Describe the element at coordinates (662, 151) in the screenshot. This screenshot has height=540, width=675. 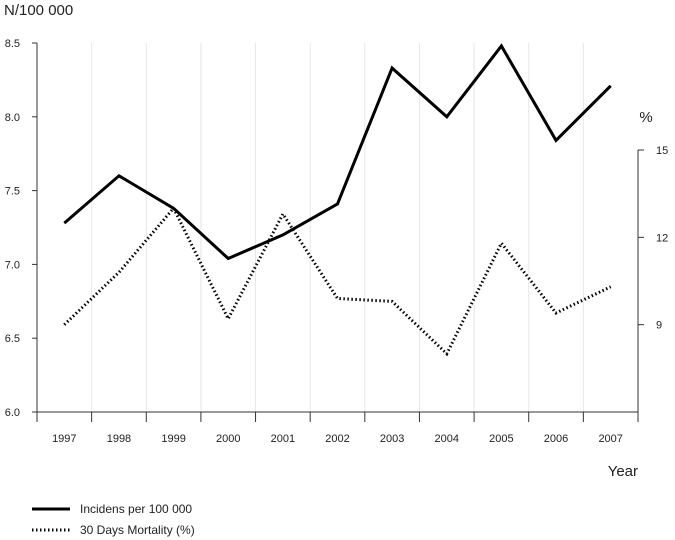
I see `right-tick-label: 15` at that location.